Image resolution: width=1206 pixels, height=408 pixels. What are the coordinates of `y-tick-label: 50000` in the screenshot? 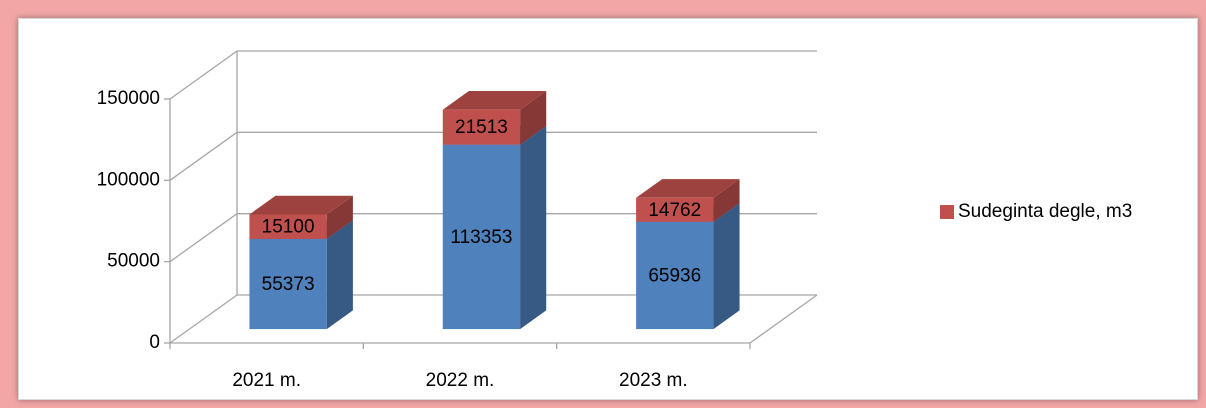 It's located at (133, 261).